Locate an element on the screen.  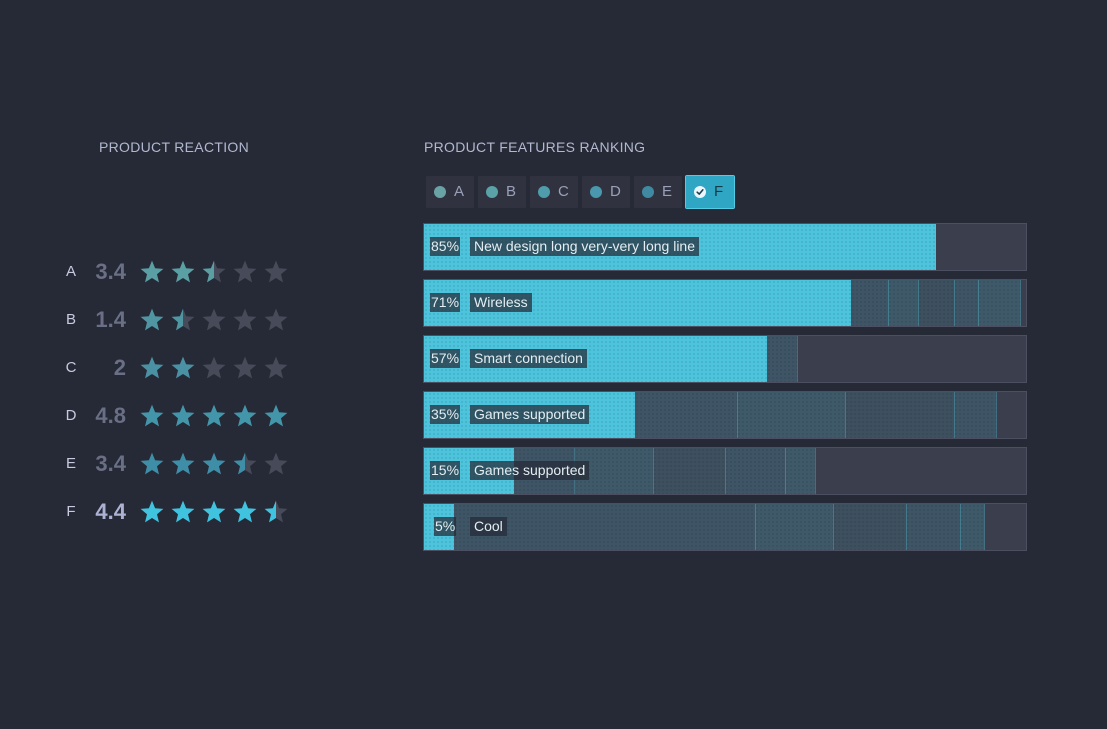
product-features-ranking-title: PRODUCT FEATURES RANKING is located at coordinates (535, 147).